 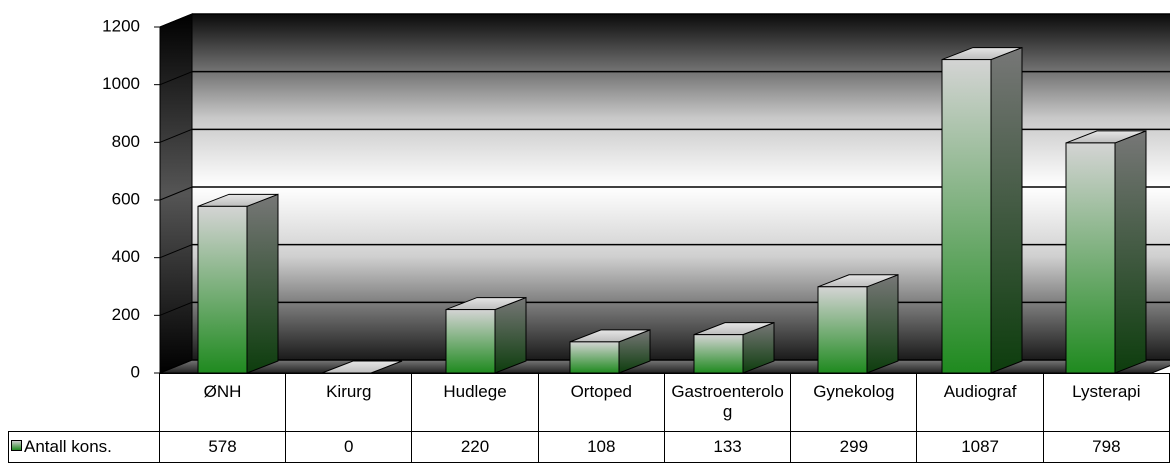 What do you see at coordinates (126, 198) in the screenshot?
I see `y-tick-label: 600` at bounding box center [126, 198].